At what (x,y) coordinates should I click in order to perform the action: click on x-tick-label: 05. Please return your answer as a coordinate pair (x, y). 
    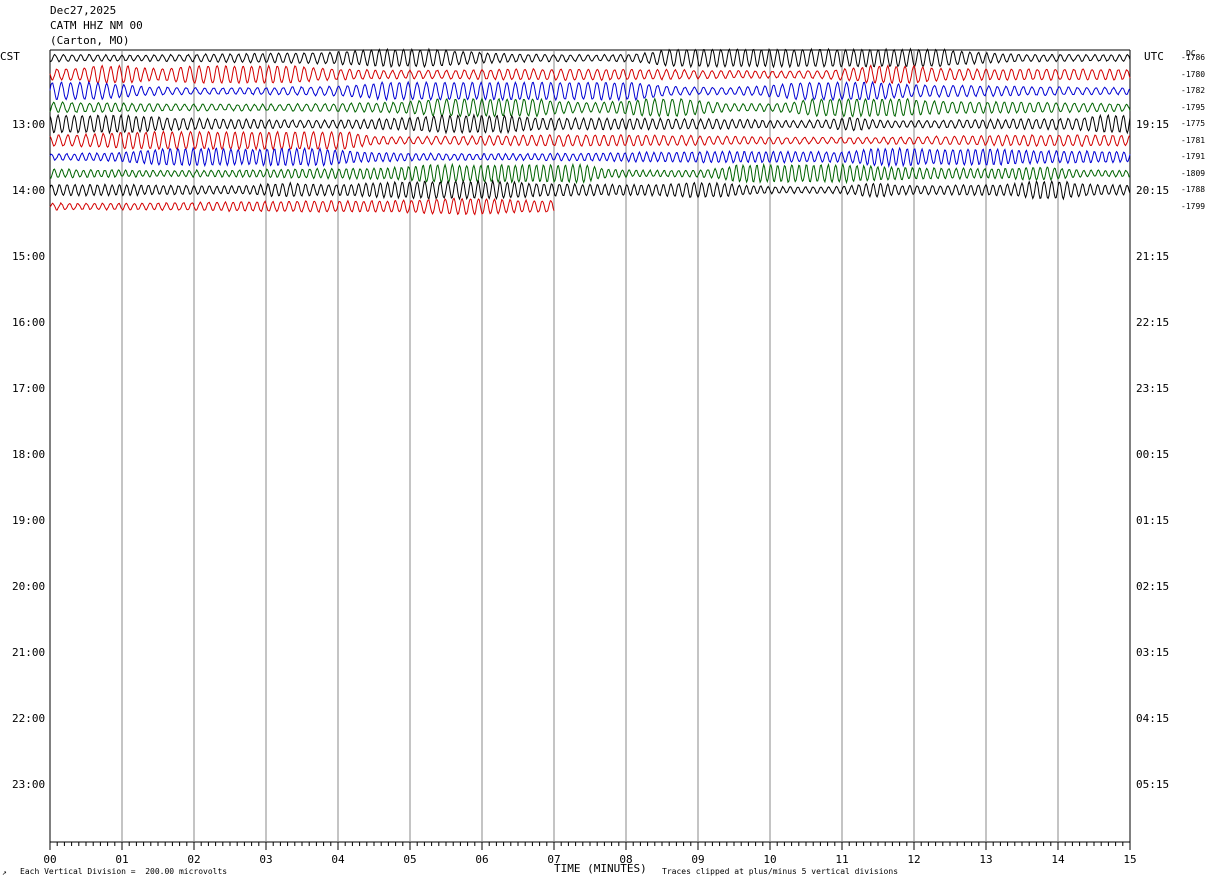
    Looking at the image, I should click on (409, 859).